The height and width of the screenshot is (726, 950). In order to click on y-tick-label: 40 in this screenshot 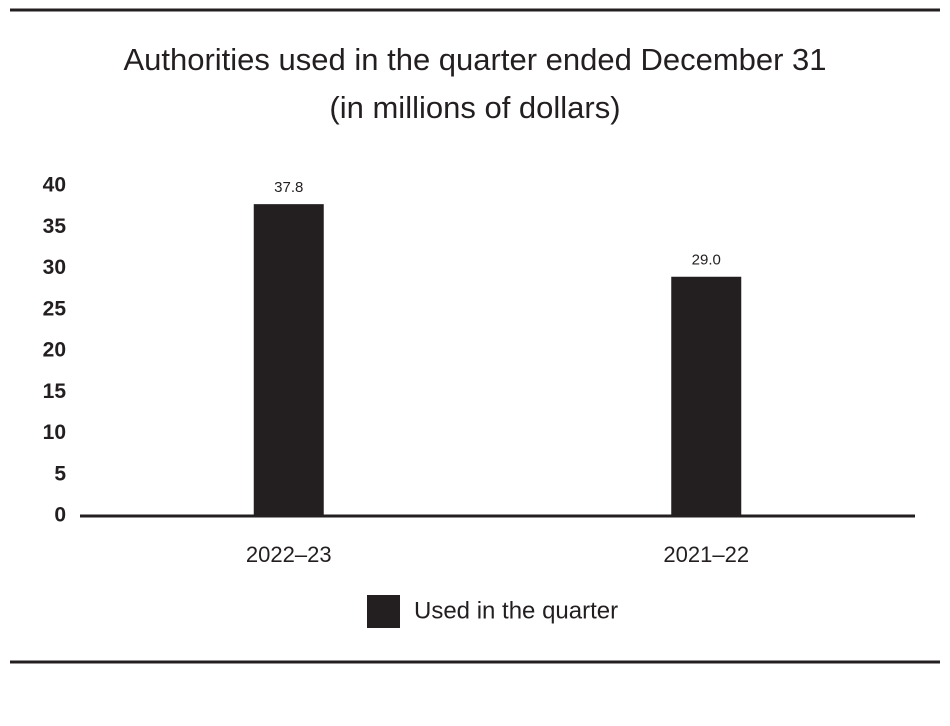, I will do `click(54, 185)`.